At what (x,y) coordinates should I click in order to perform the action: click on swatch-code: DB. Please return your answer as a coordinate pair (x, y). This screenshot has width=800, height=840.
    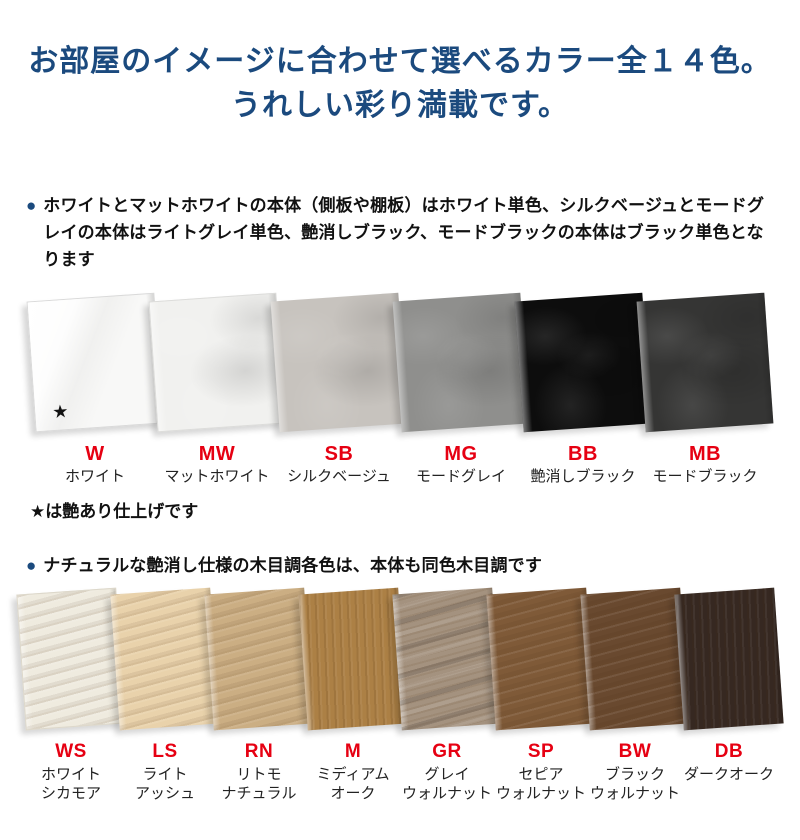
    Looking at the image, I should click on (729, 751).